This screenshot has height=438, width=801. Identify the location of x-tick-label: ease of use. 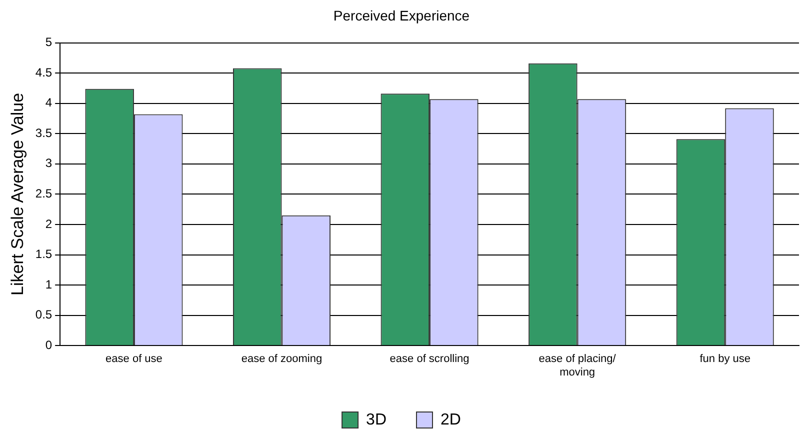
(134, 359).